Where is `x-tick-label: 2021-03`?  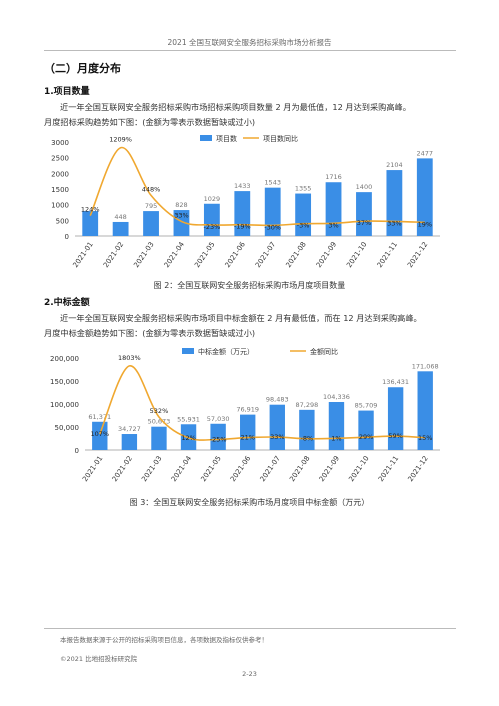 x-tick-label: 2021-03 is located at coordinates (143, 255).